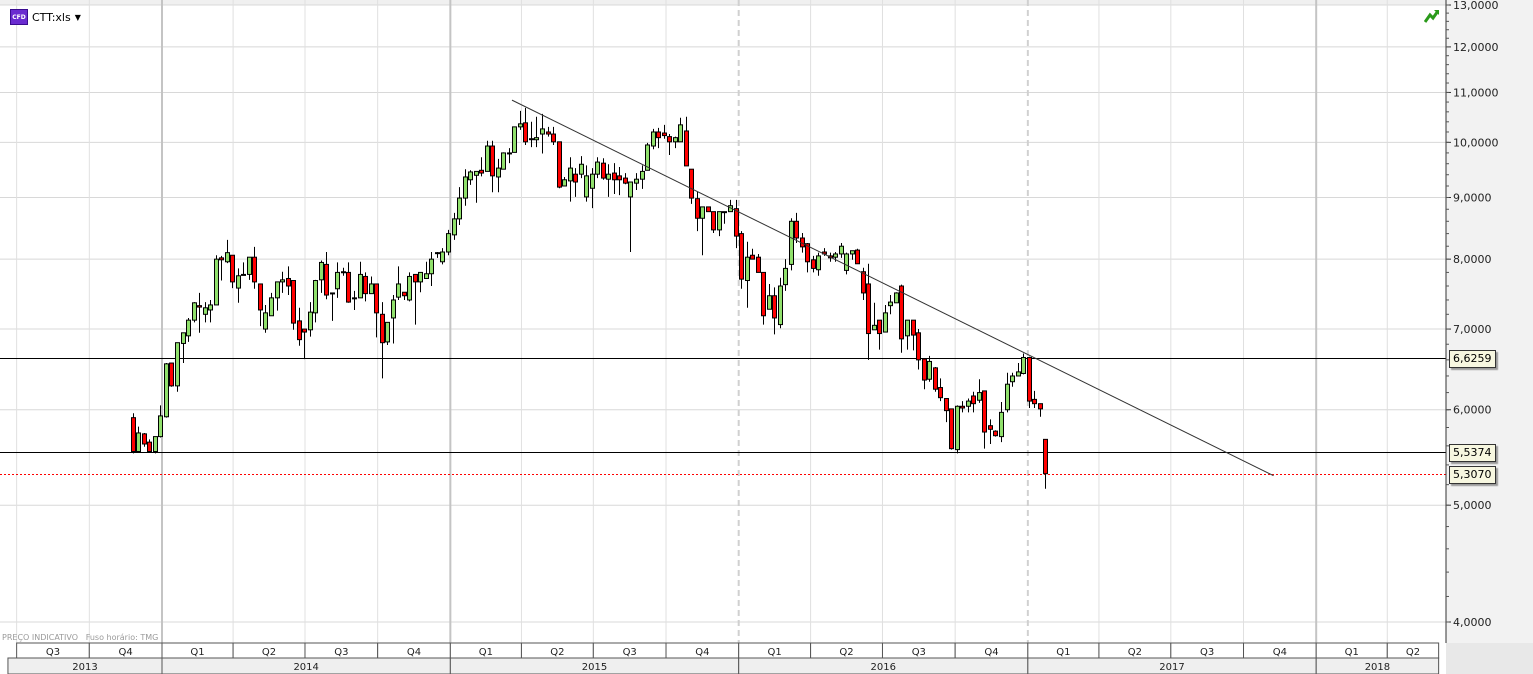 This screenshot has width=1533, height=674. I want to click on year-label: 2017, so click(1171, 667).